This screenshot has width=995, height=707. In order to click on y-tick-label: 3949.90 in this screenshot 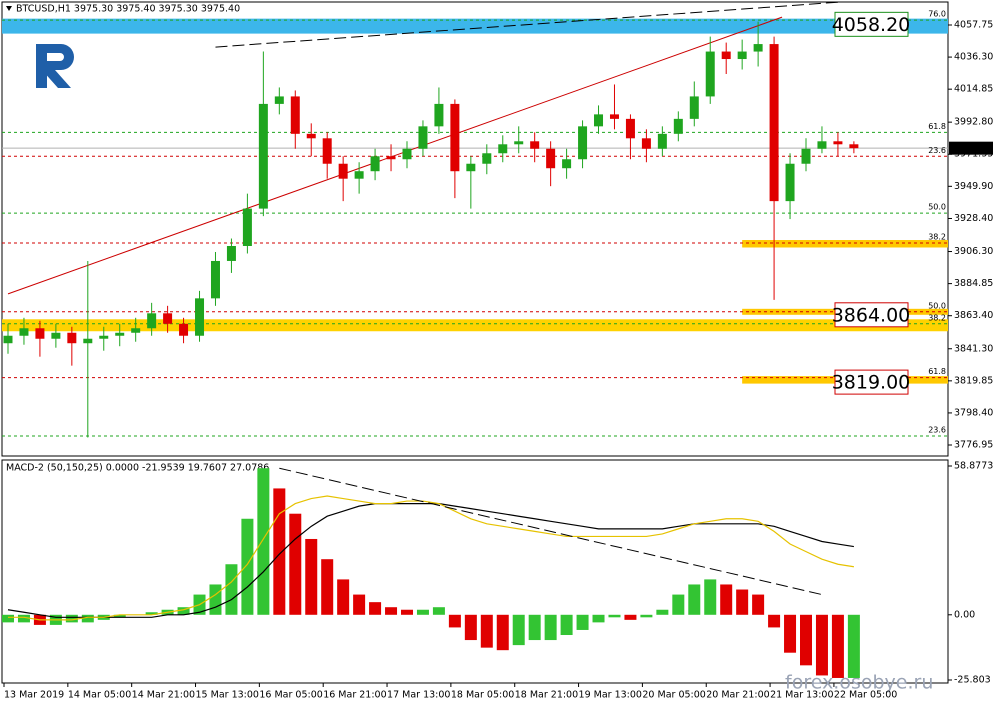, I will do `click(973, 186)`.